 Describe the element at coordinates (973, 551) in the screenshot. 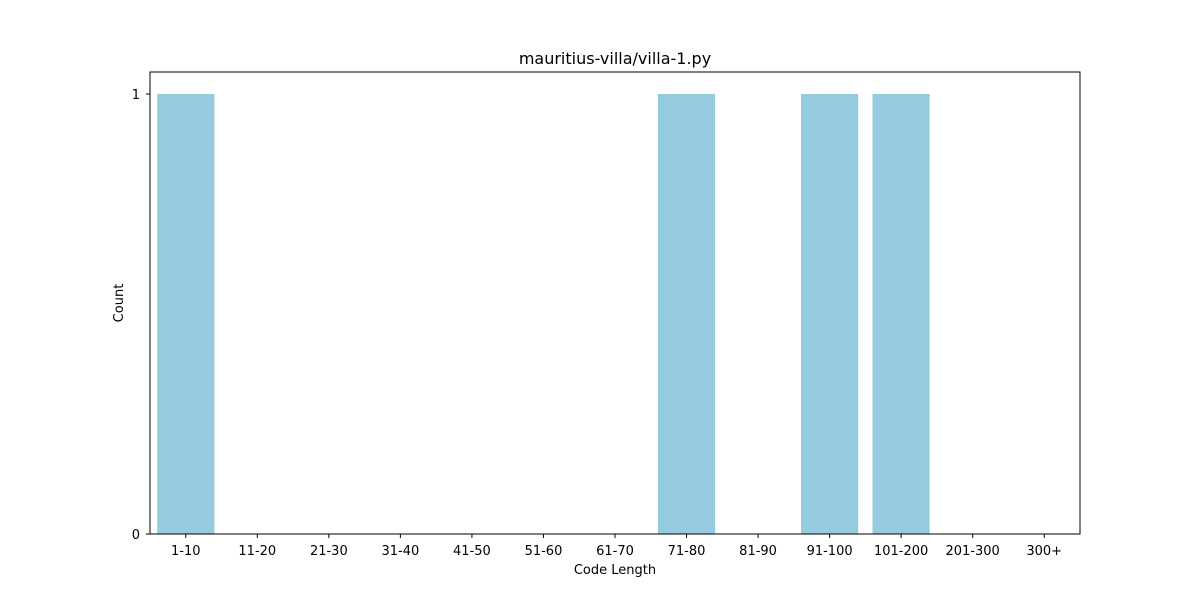

I see `x-tick-label: 201-300` at that location.